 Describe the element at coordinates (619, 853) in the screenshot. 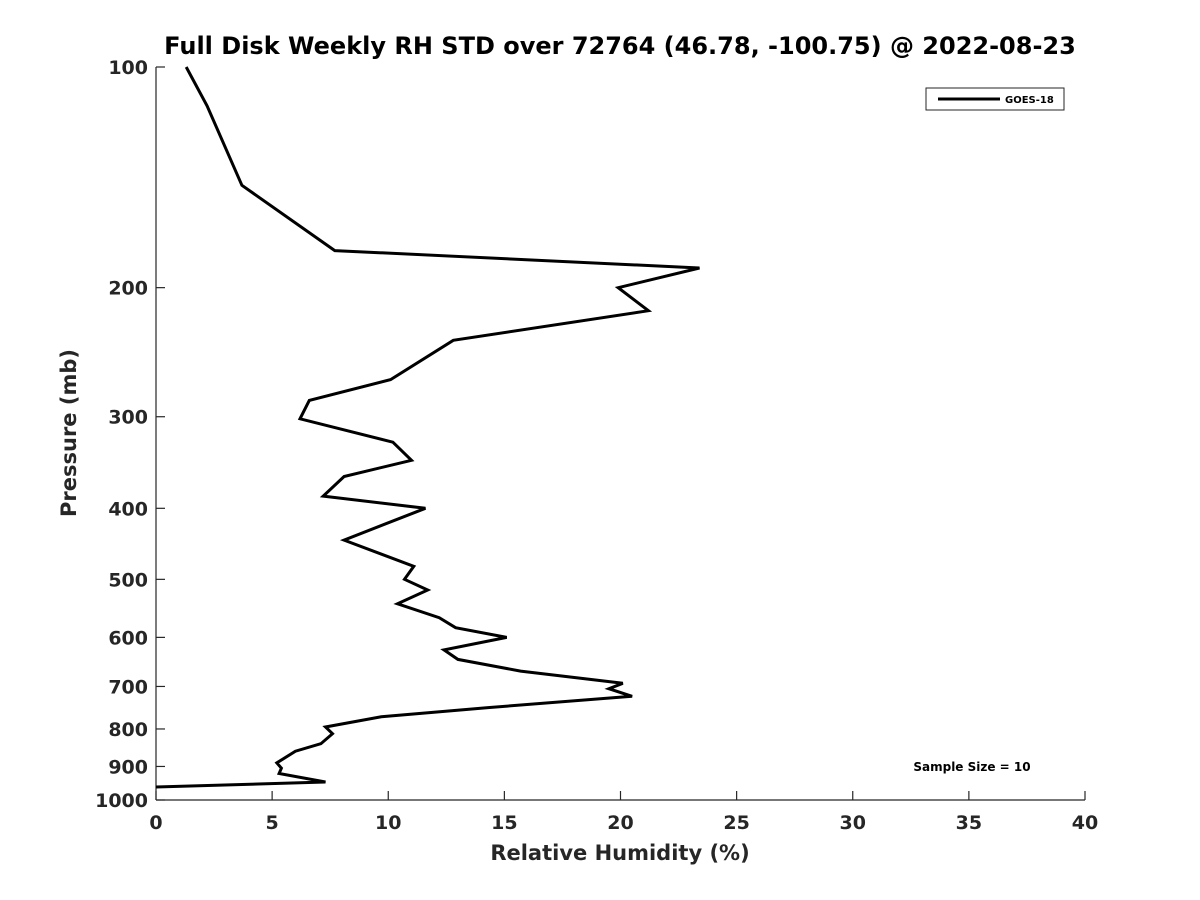

I see `x-axis-label: Relative Humidity (%)` at that location.